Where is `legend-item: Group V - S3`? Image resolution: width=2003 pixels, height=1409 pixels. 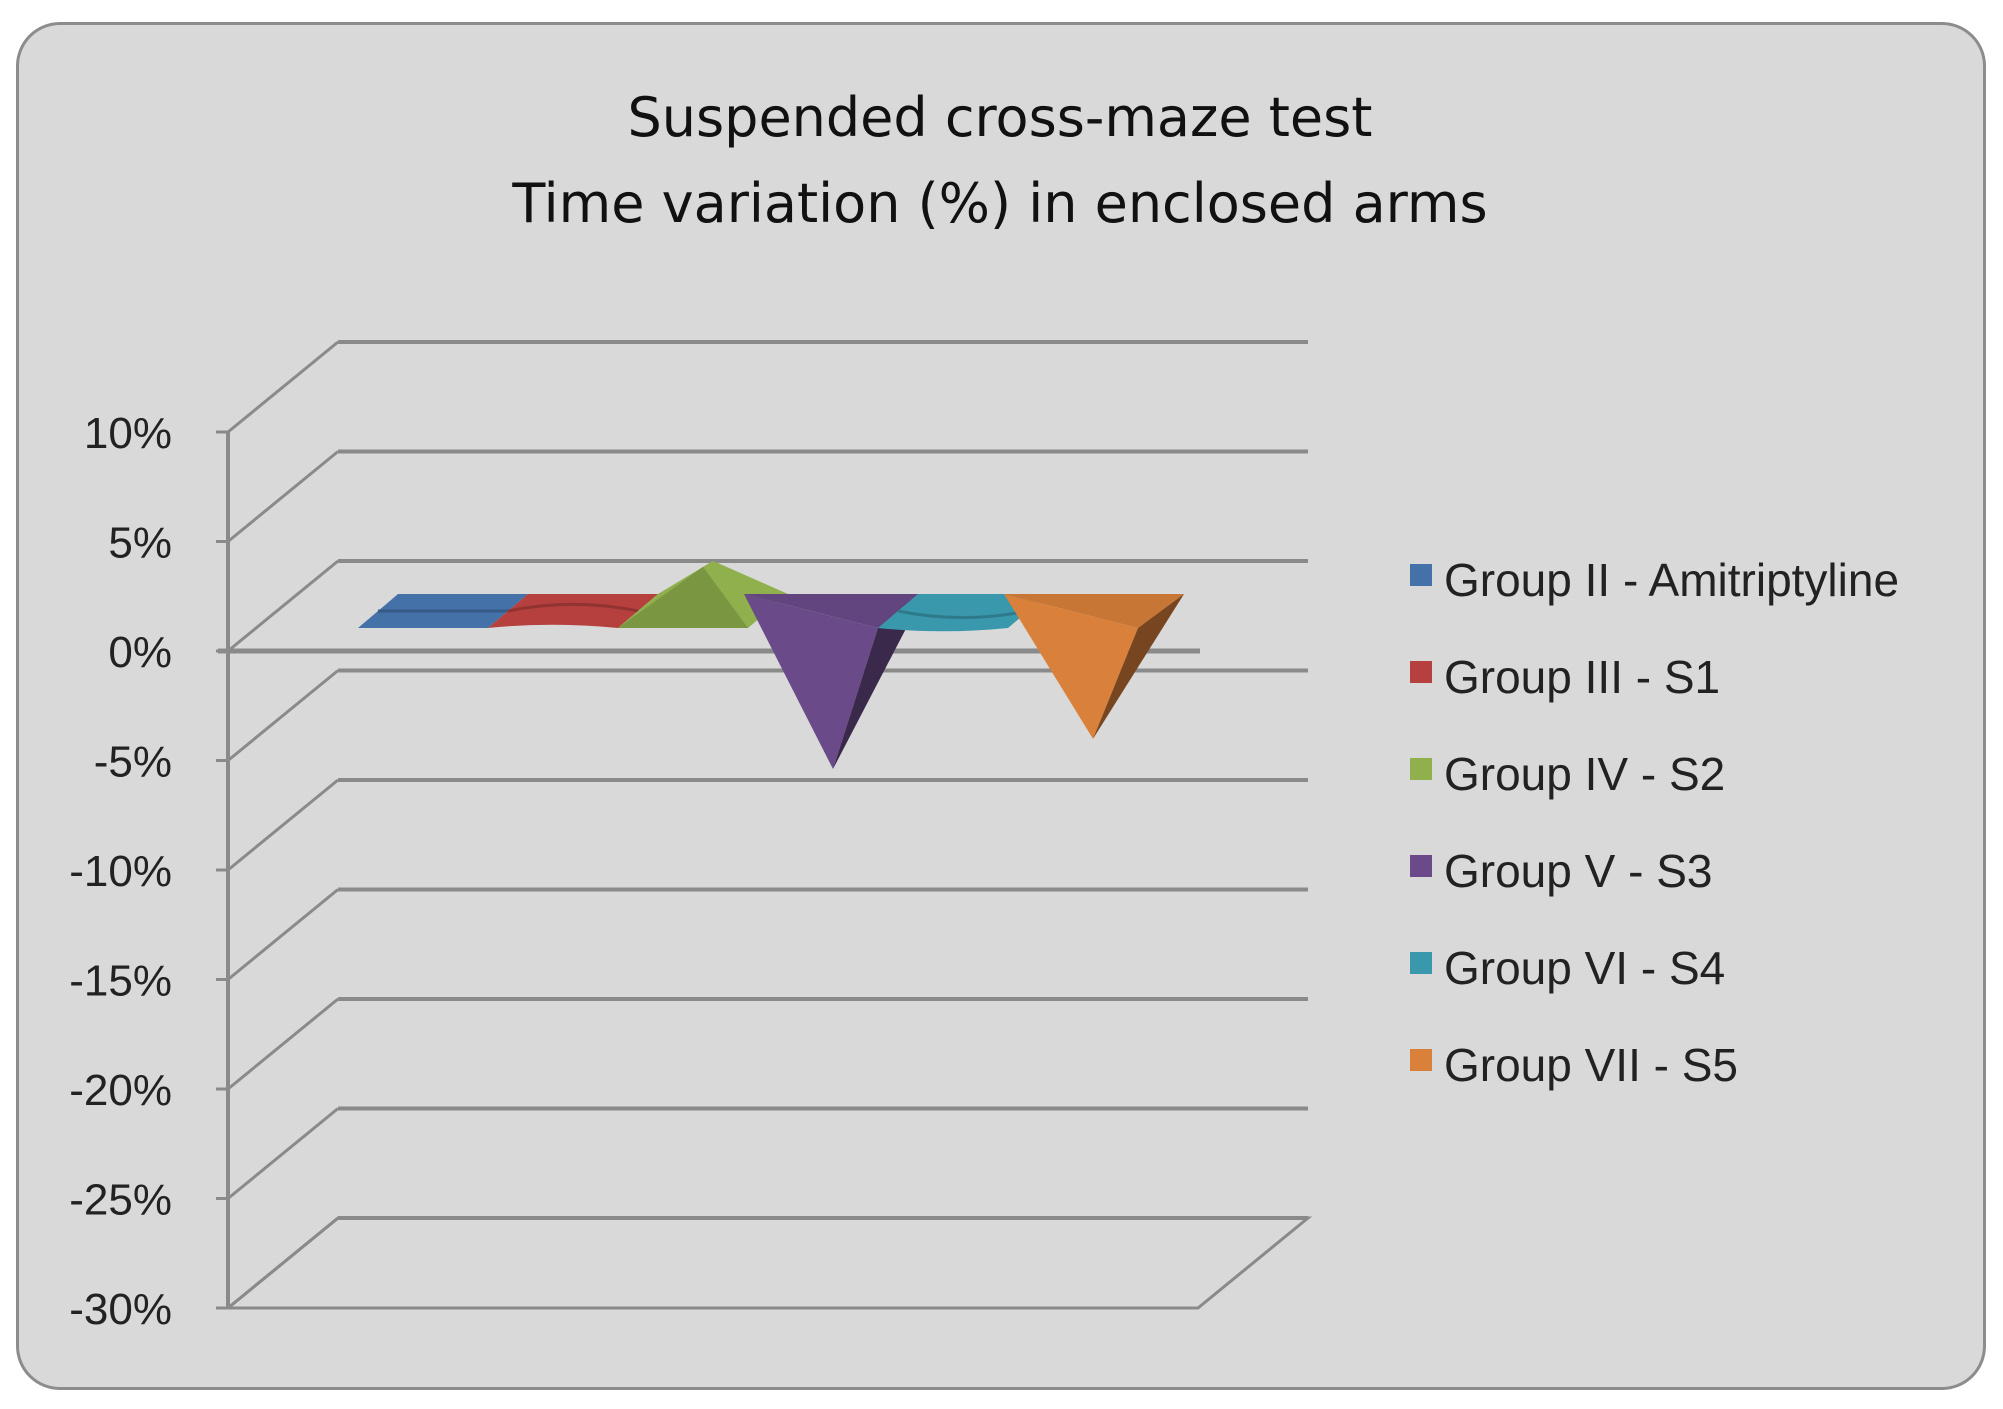
legend-item: Group V - S3 is located at coordinates (1561, 871).